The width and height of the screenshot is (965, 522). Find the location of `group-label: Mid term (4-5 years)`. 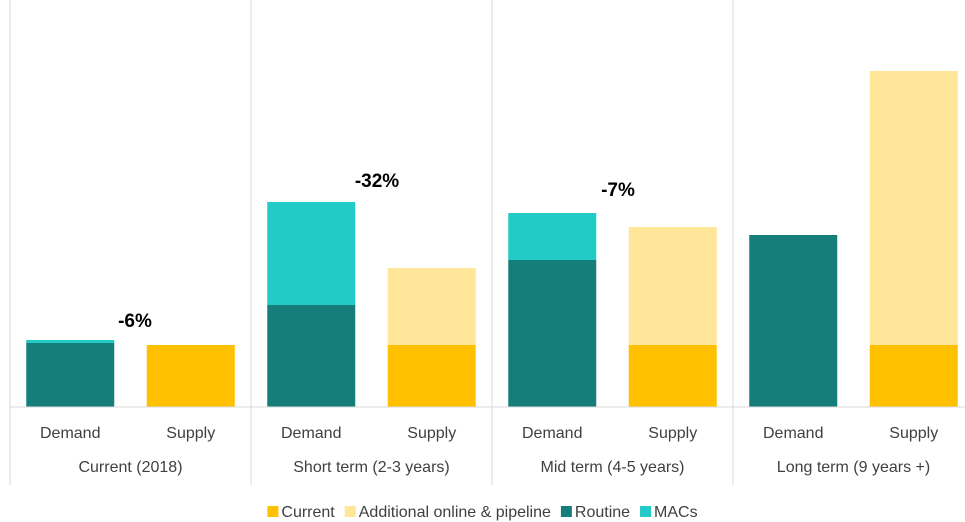

group-label: Mid term (4-5 years) is located at coordinates (612, 467).